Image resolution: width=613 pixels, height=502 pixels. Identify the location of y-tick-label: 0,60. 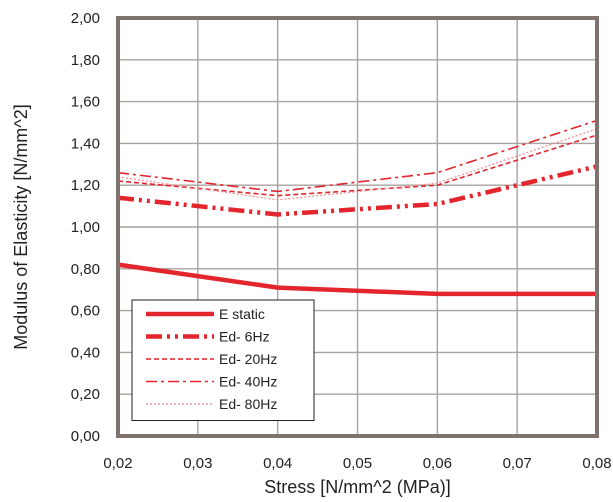
(85, 311).